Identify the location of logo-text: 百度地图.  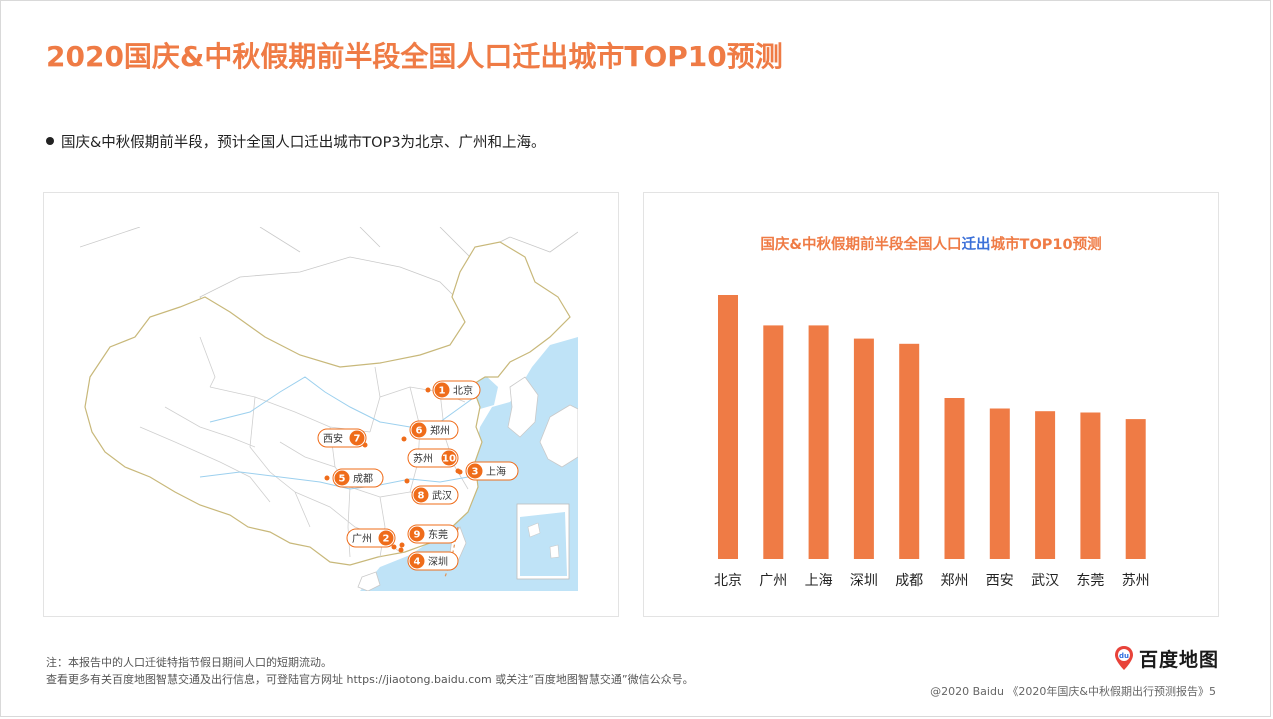
(1179, 659).